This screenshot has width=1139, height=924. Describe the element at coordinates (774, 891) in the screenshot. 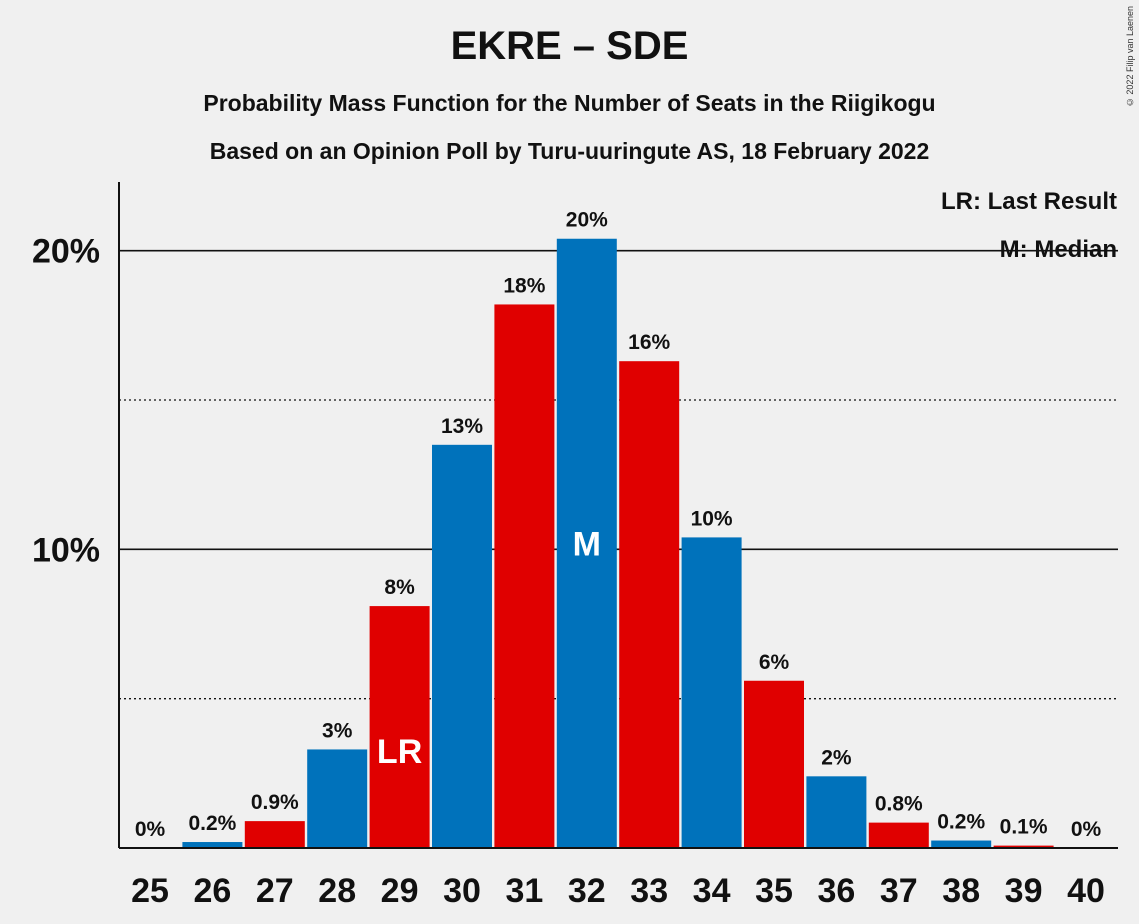

I see `x-tick-label: 35` at that location.